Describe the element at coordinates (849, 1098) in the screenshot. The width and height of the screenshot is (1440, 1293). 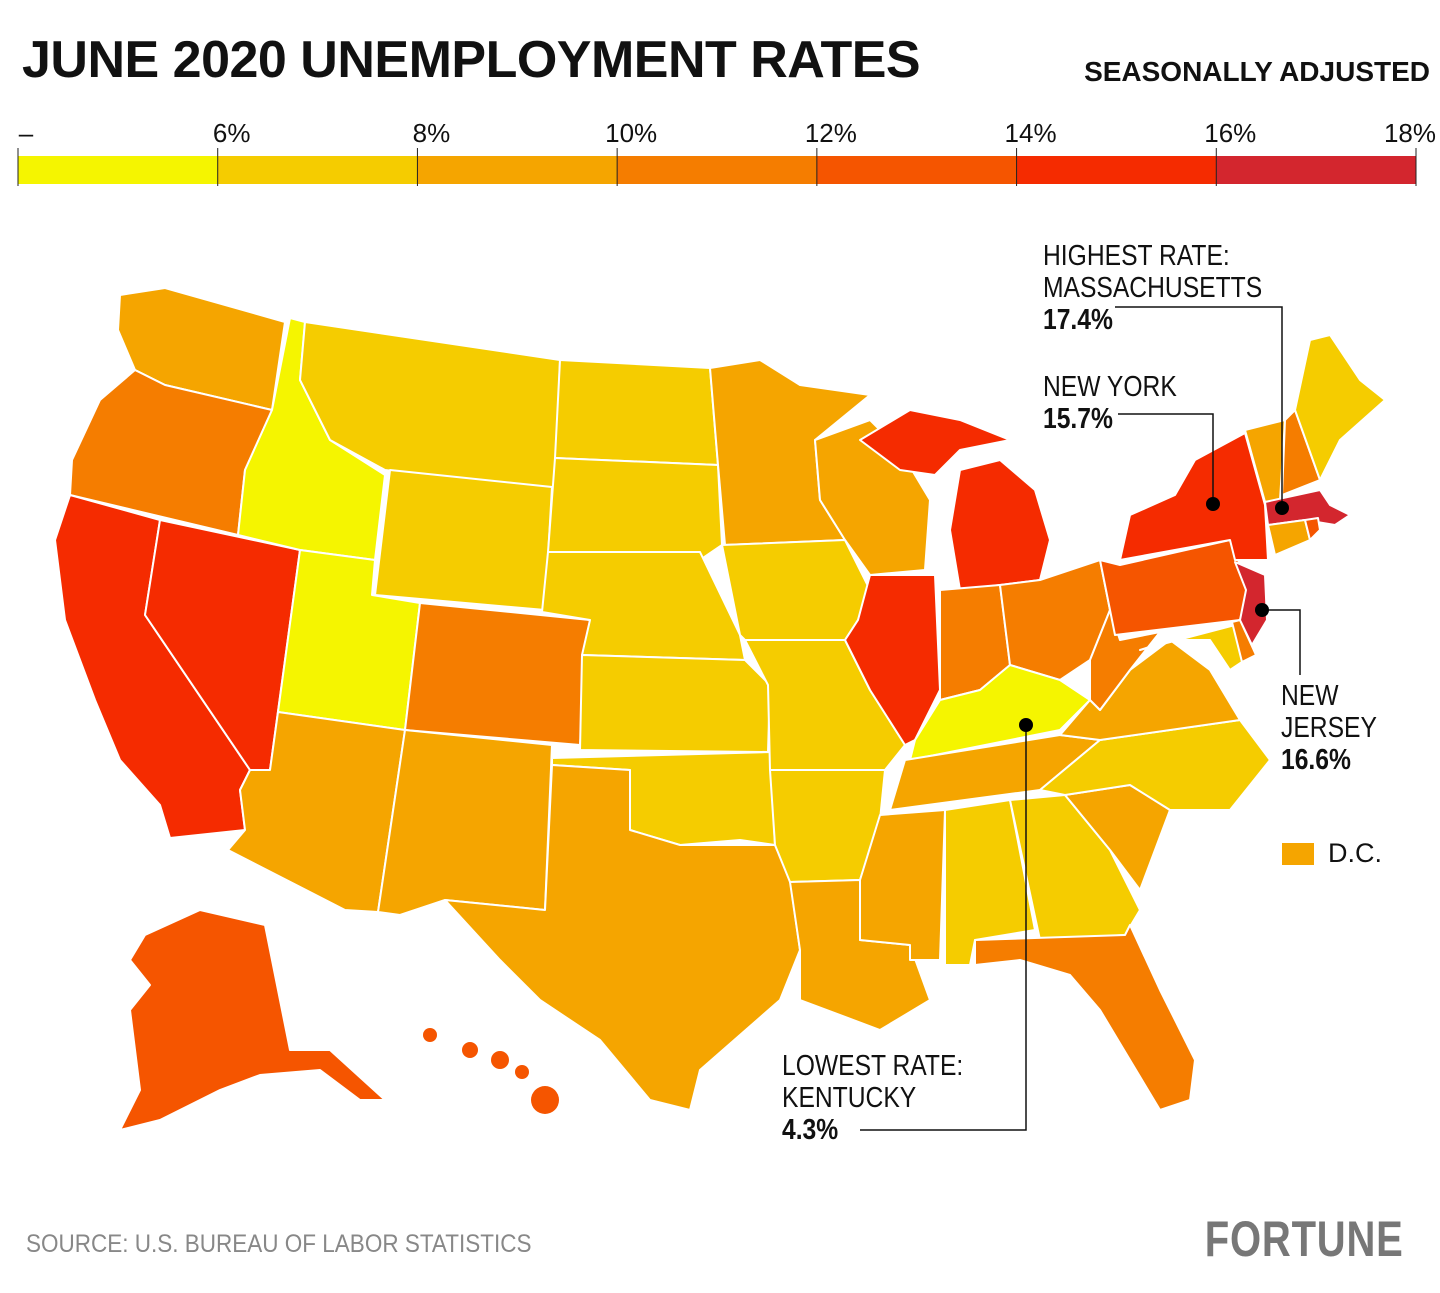
I see `annotation-label: KENTUCKY` at that location.